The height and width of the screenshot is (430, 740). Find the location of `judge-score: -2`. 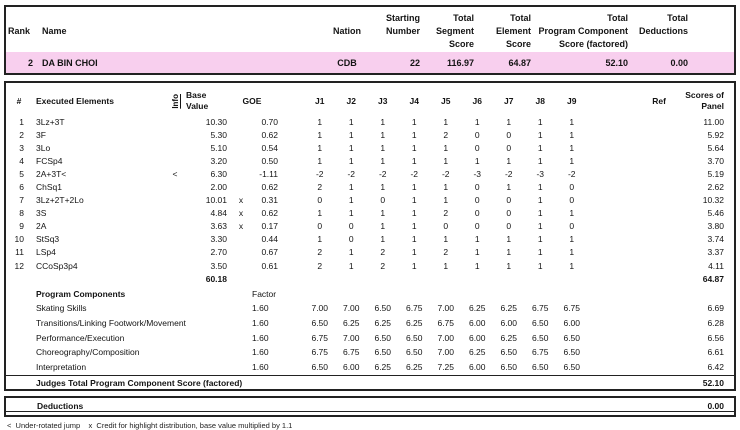

judge-score: -2 is located at coordinates (571, 173).